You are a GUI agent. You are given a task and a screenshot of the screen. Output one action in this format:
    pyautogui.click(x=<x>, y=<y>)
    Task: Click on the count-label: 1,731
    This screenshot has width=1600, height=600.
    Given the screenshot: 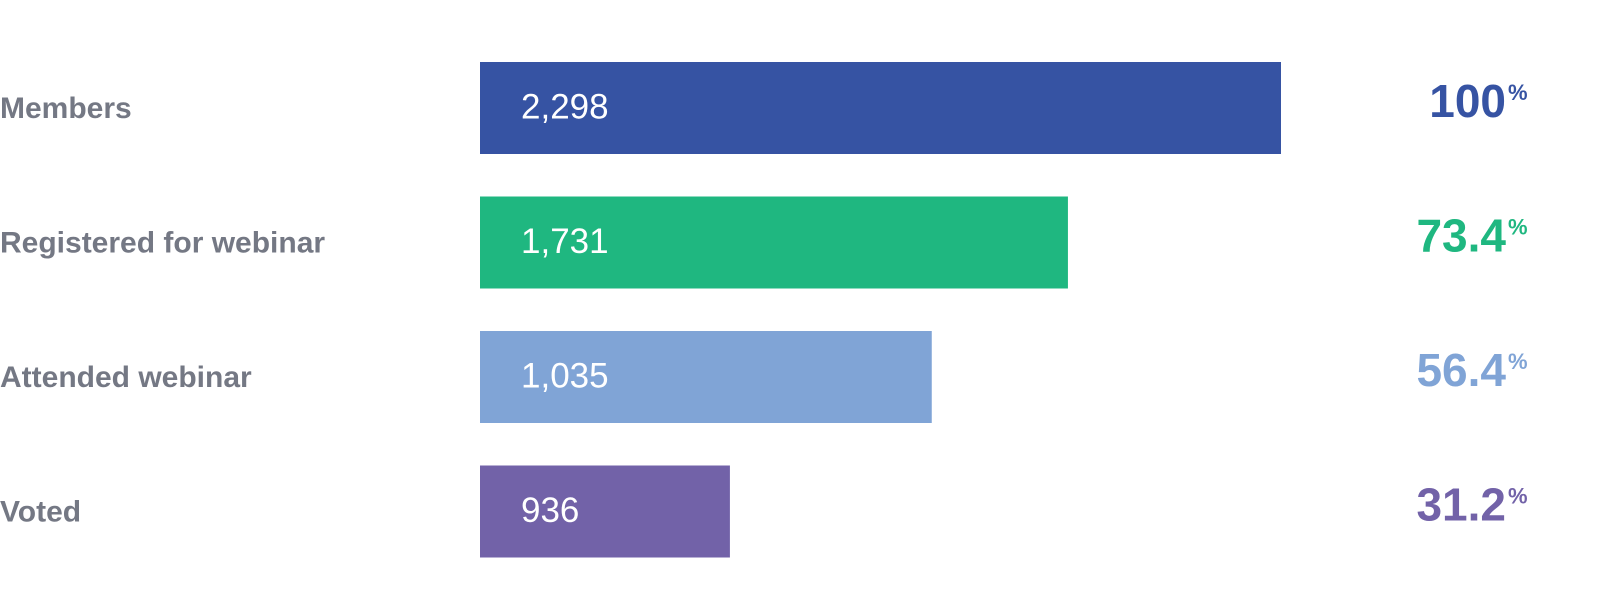 What is the action you would take?
    pyautogui.click(x=565, y=241)
    